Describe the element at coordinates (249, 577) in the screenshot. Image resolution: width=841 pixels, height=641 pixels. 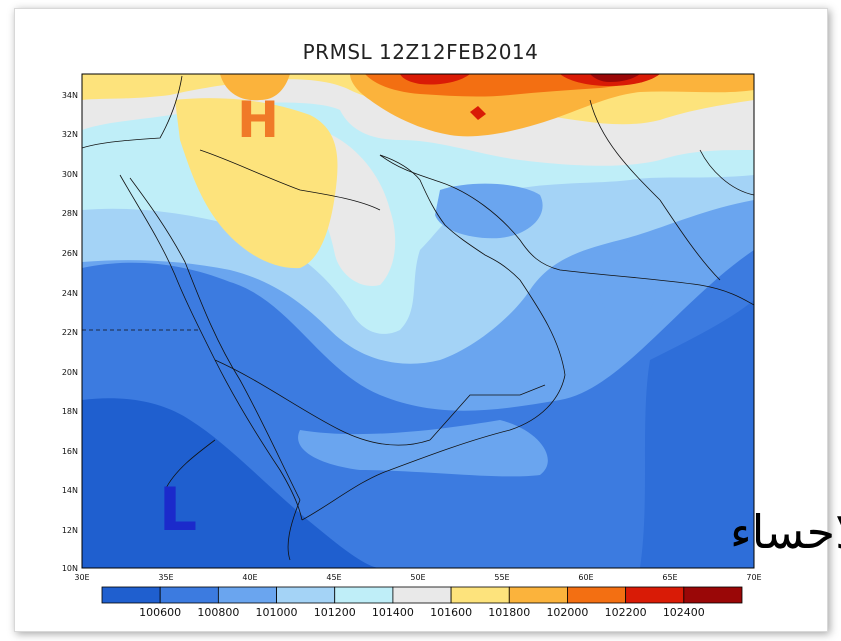
I see `lon-label: 40E` at that location.